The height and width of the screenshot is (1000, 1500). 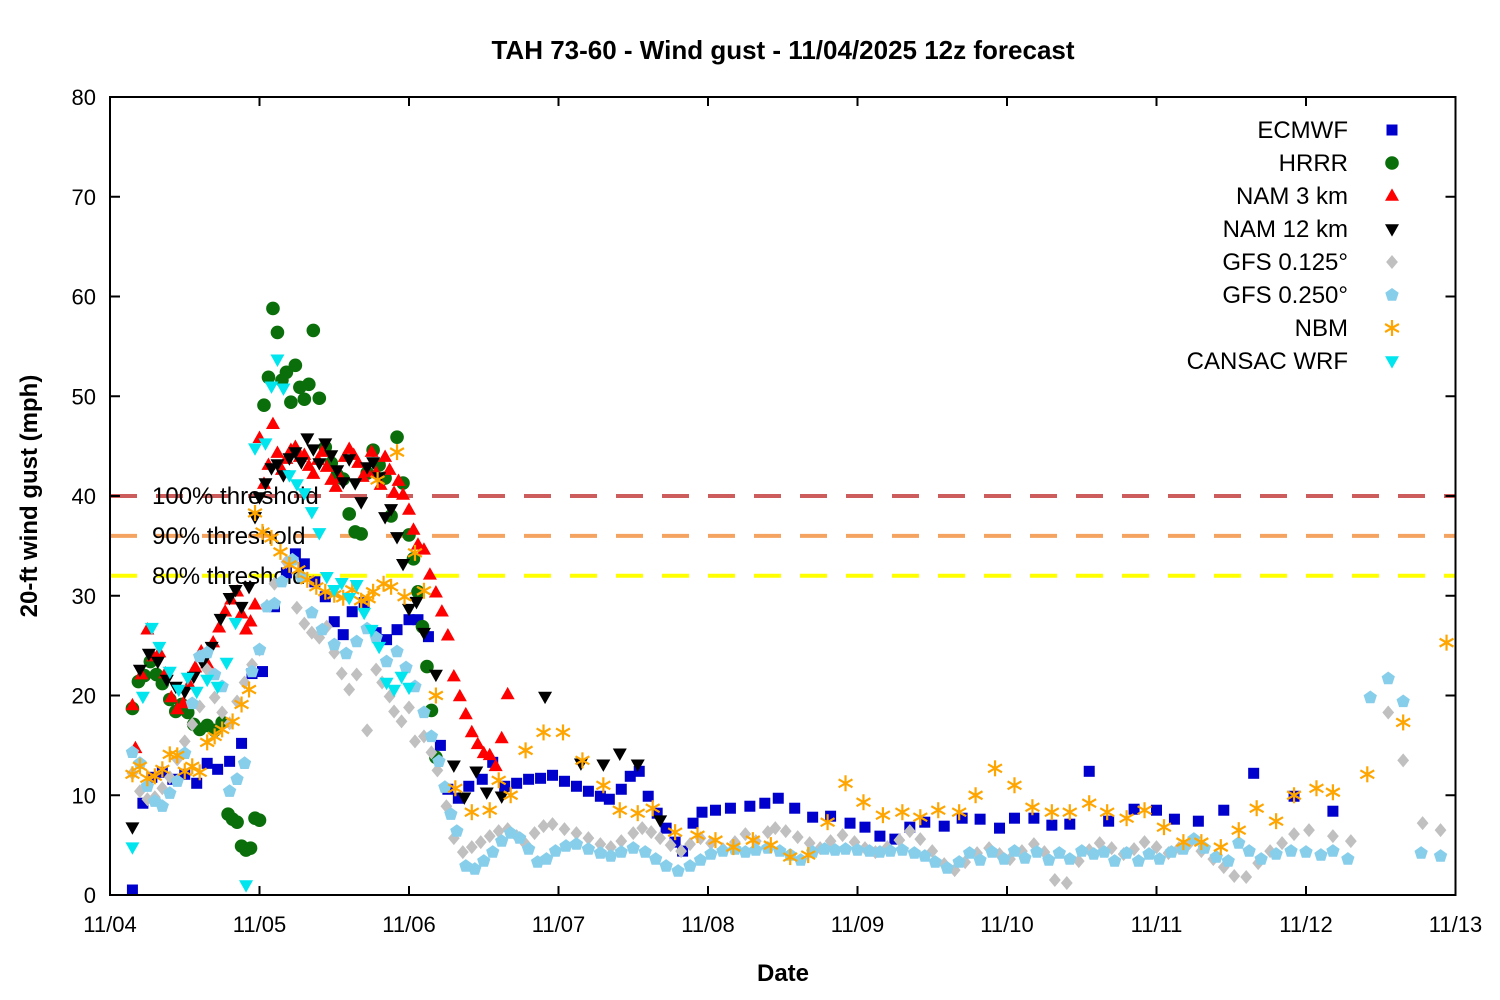 What do you see at coordinates (84, 97) in the screenshot?
I see `svg-text: 80` at bounding box center [84, 97].